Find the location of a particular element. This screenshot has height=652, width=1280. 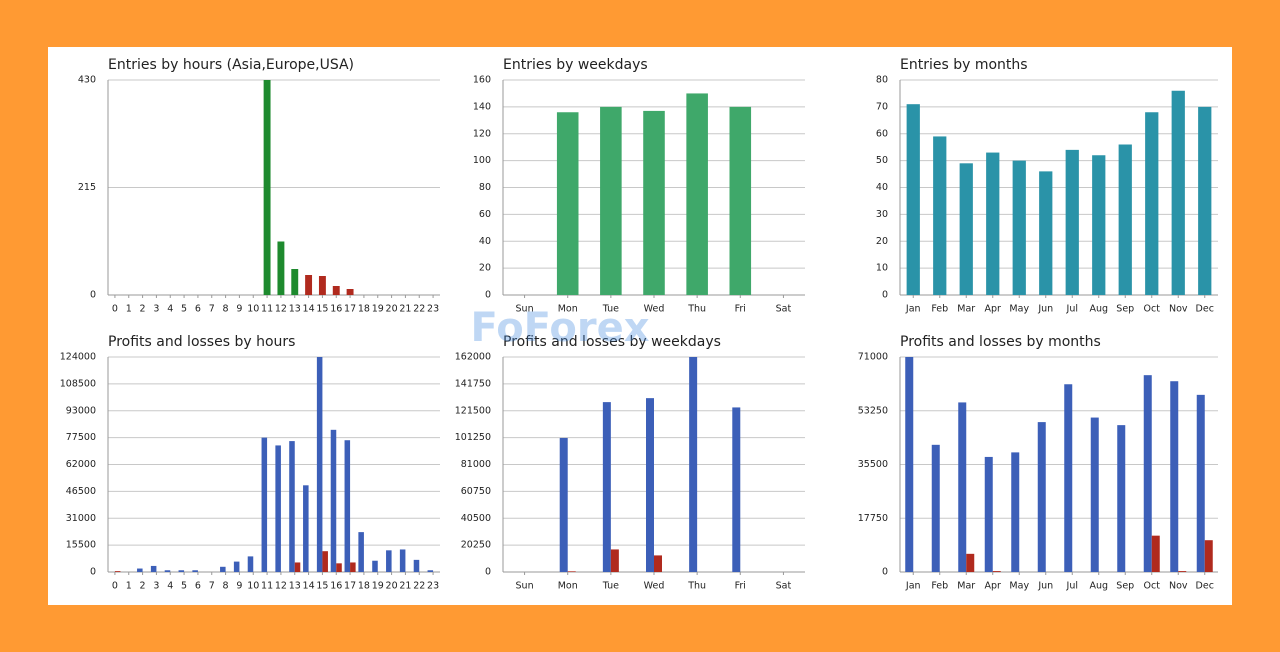

x-tick-label: 12 is located at coordinates (281, 586).